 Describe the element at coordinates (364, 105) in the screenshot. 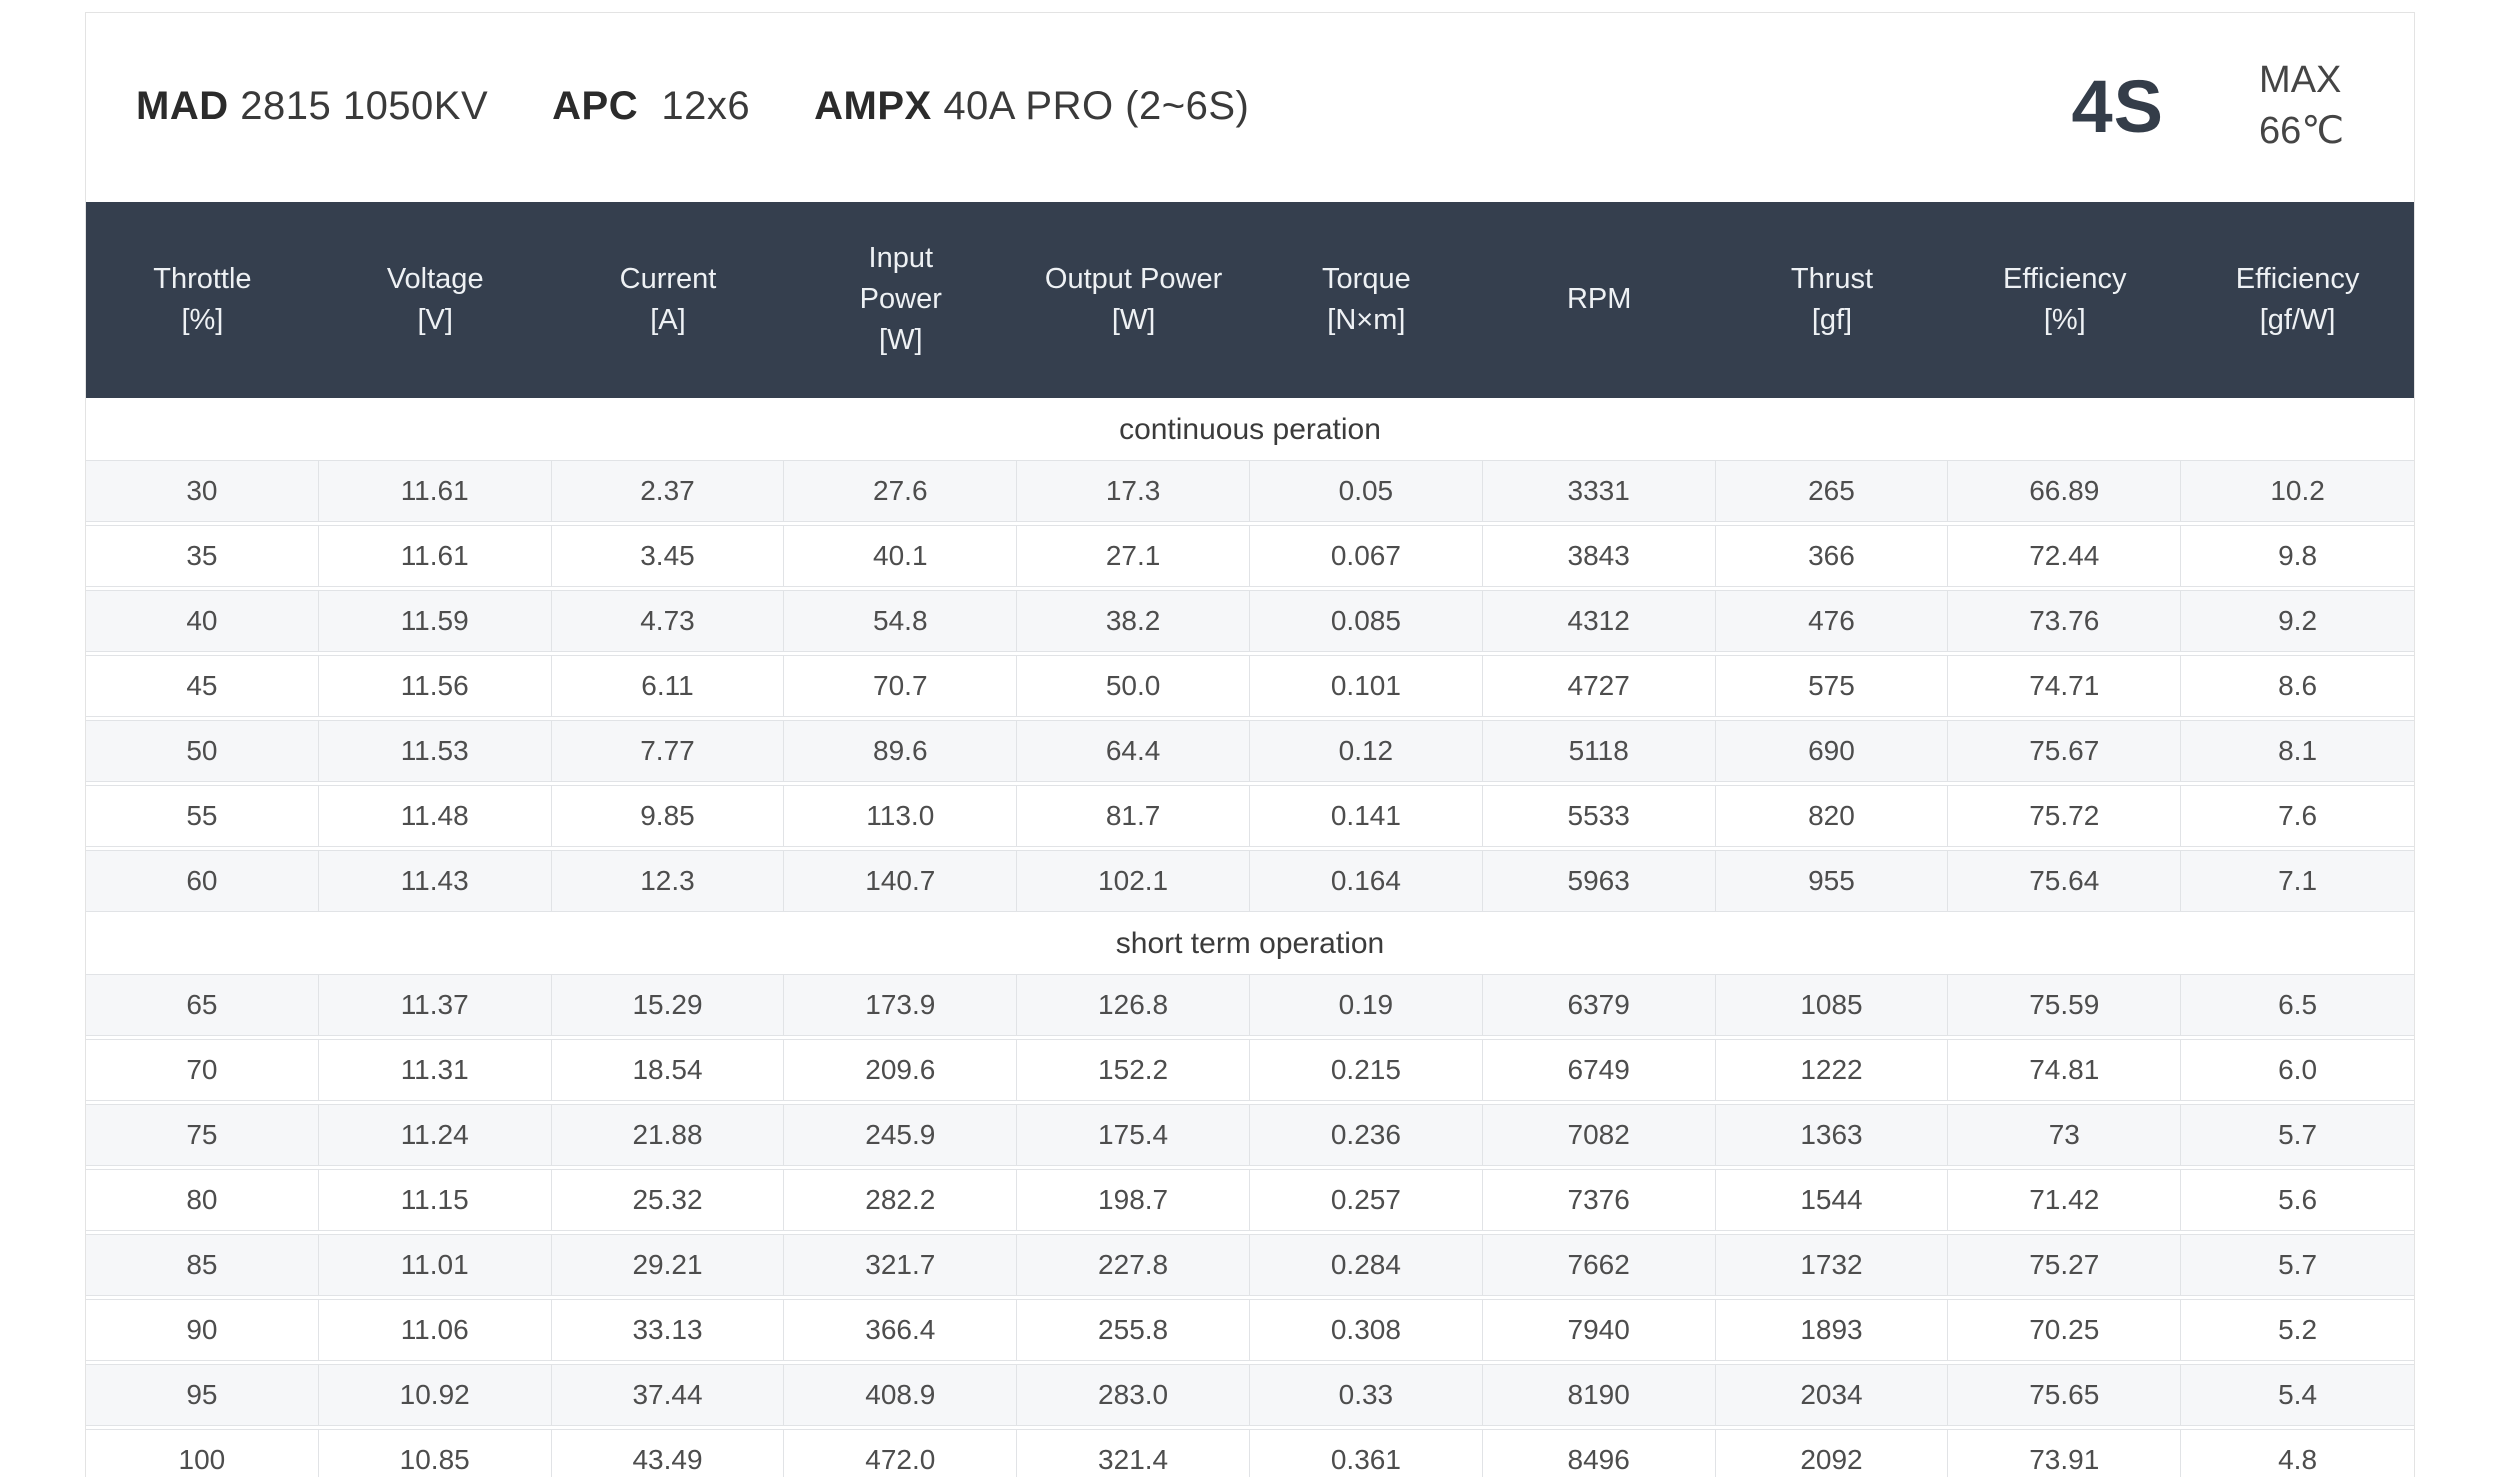

I see `motor-model: 2815 1050KV` at that location.